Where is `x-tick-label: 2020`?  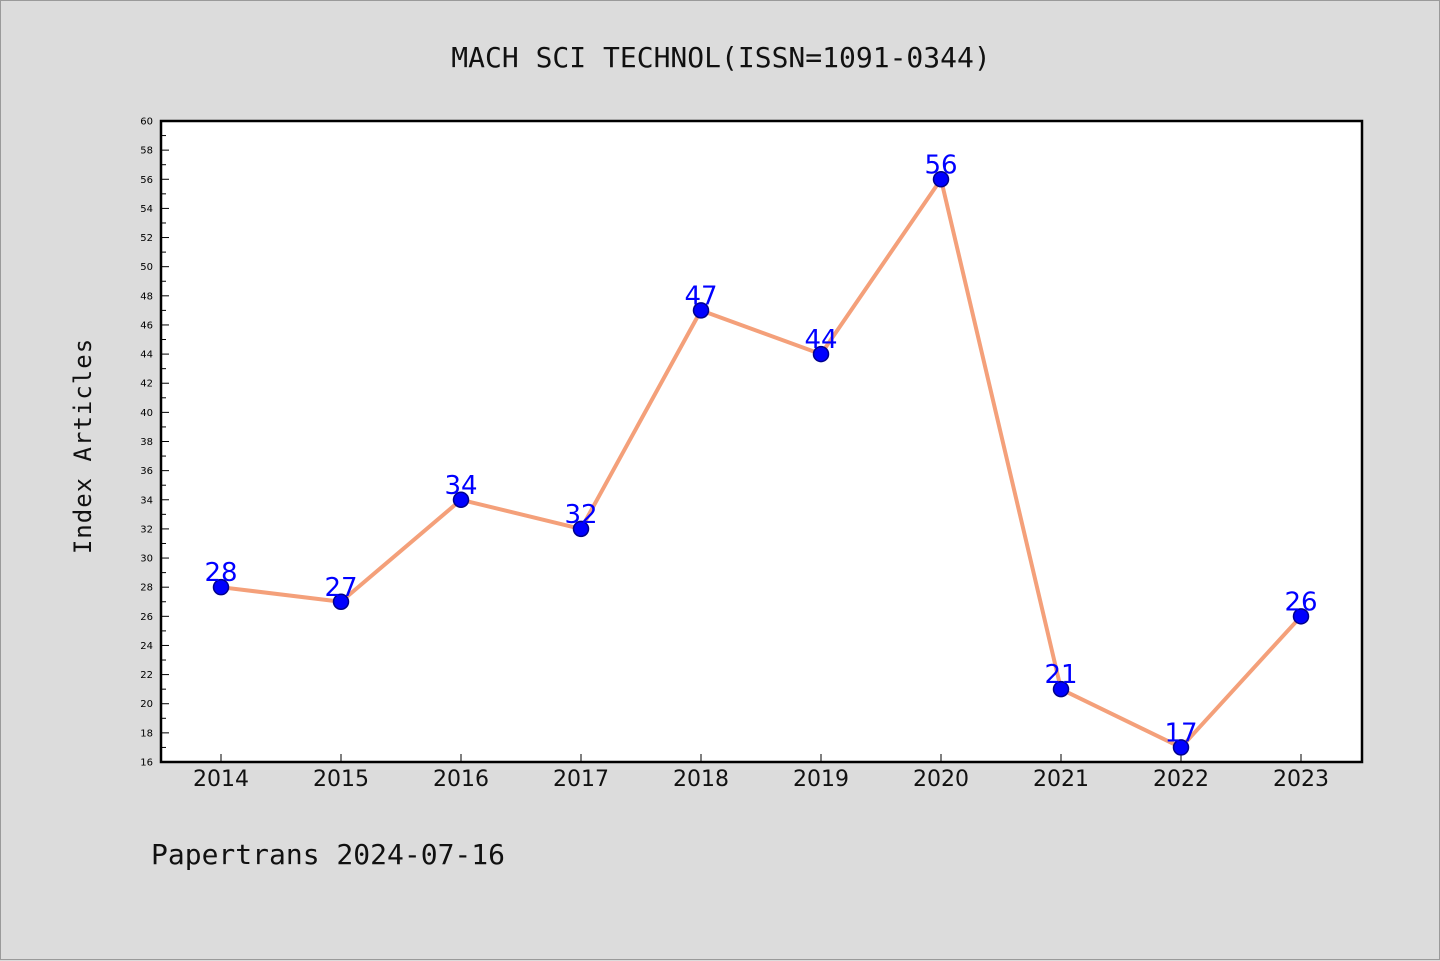
x-tick-label: 2020 is located at coordinates (941, 779).